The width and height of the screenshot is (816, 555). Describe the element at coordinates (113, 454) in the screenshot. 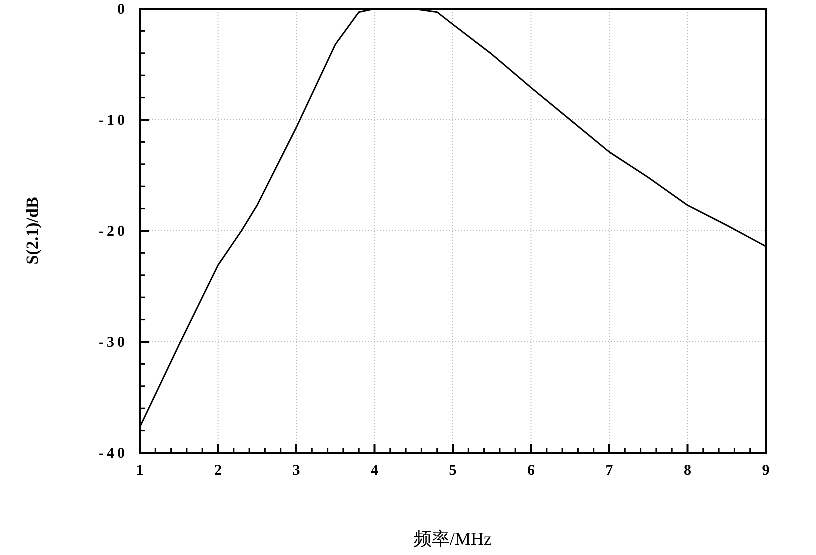

I see `y-tick-label: -40` at that location.